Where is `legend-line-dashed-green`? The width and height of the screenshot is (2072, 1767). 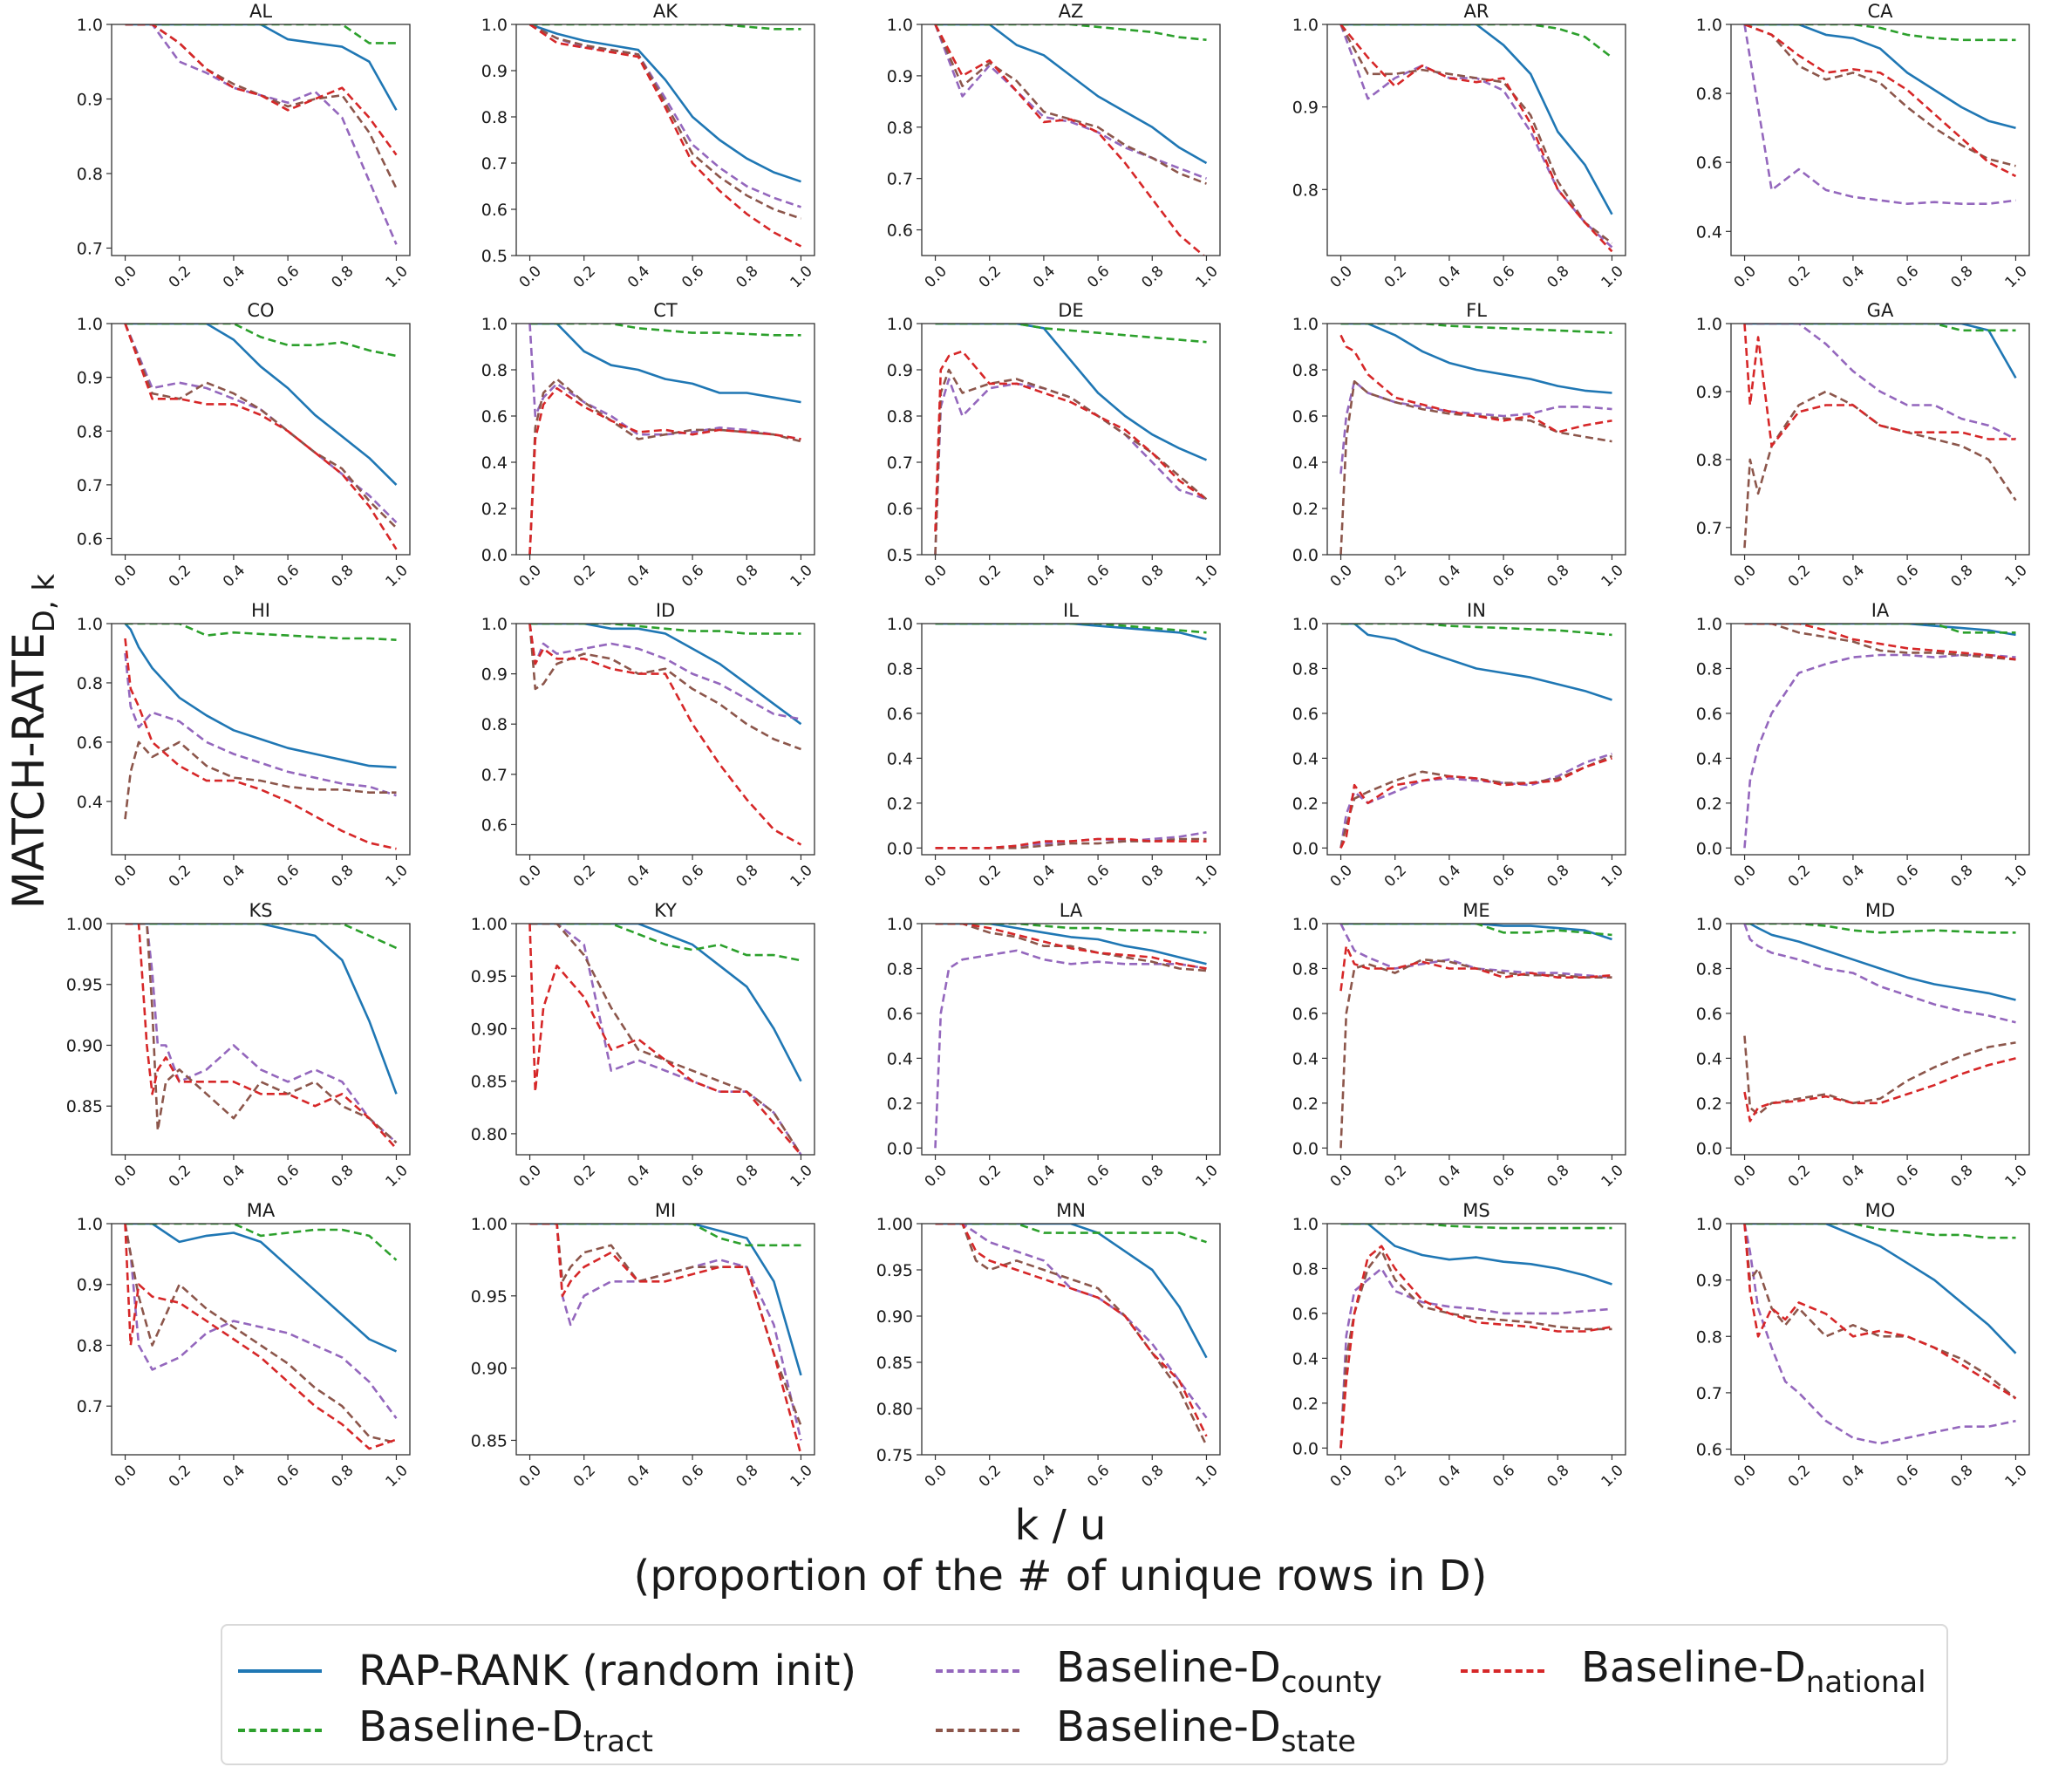 legend-line-dashed-green is located at coordinates (280, 1730).